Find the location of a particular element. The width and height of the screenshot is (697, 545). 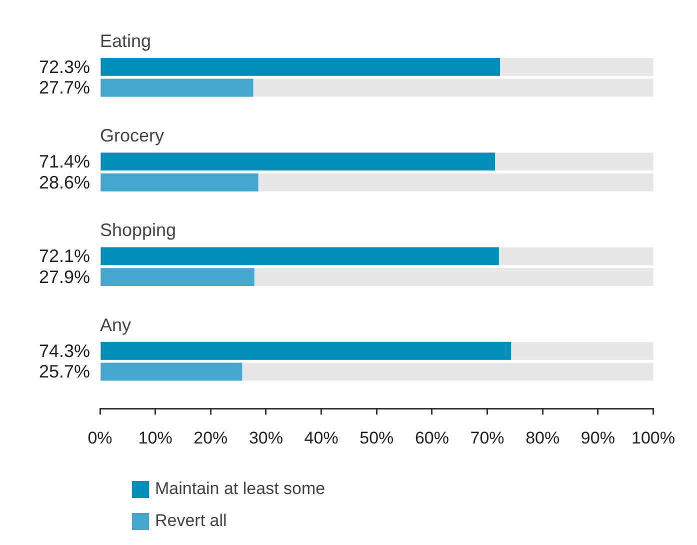

x-tick-label: 80% is located at coordinates (543, 438).